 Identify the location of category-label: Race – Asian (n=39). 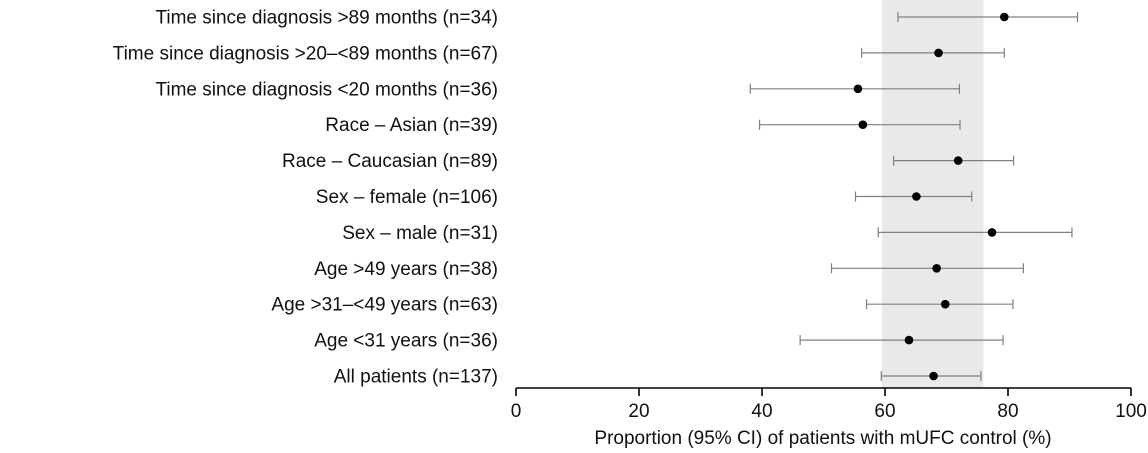
(411, 125).